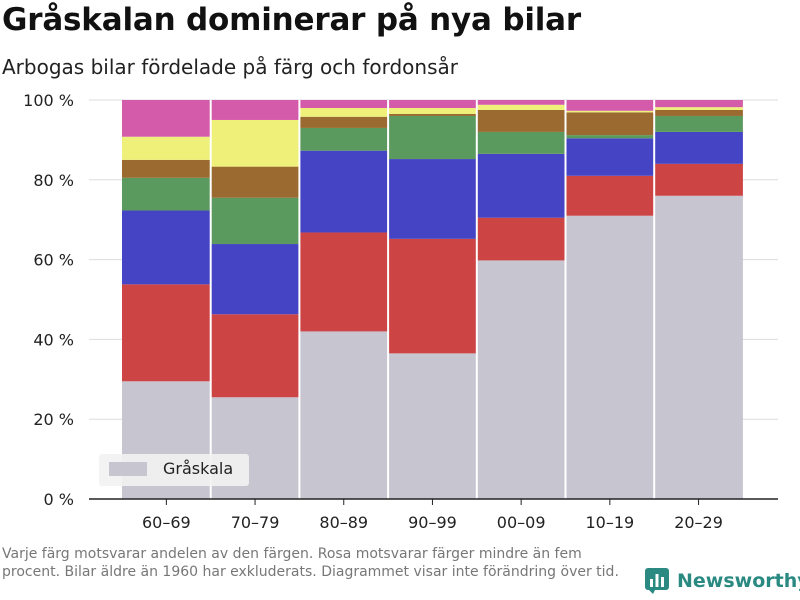 This screenshot has width=800, height=600. I want to click on brand-logo: Newsworthy, so click(722, 581).